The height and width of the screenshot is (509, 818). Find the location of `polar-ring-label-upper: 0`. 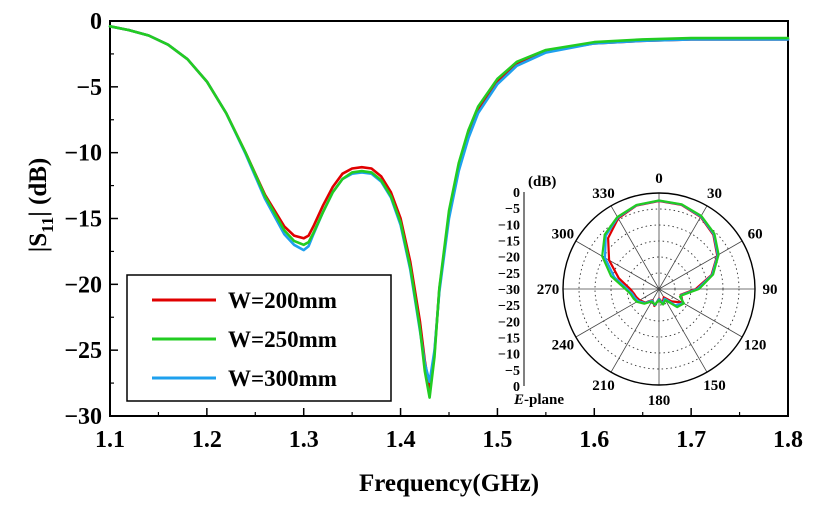

polar-ring-label-upper: 0 is located at coordinates (516, 193).